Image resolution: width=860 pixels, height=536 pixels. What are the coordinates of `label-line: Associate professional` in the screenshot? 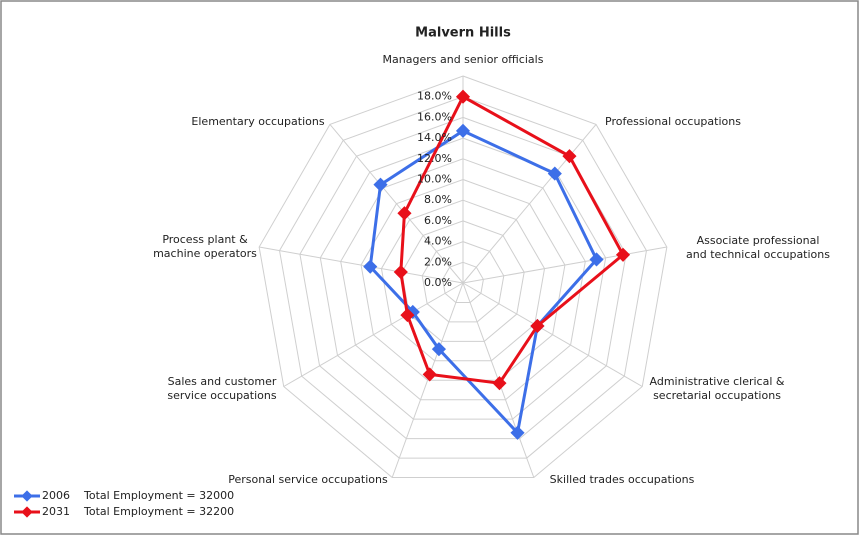 It's located at (758, 240).